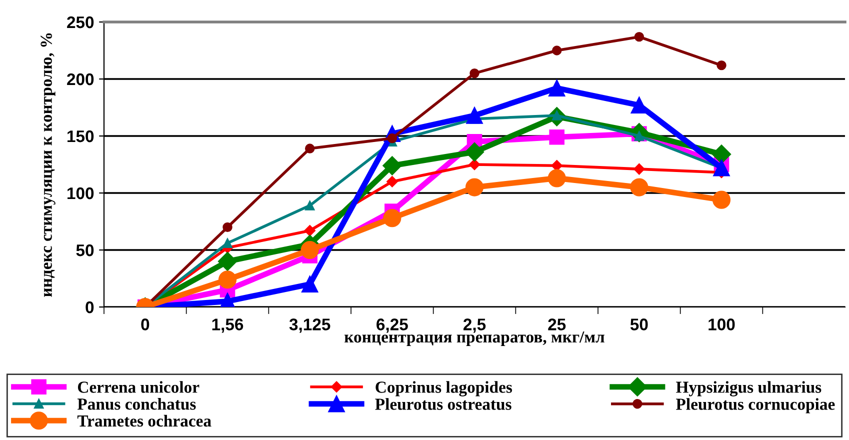  What do you see at coordinates (144, 420) in the screenshot?
I see `legend-label: Trametes ochracea` at bounding box center [144, 420].